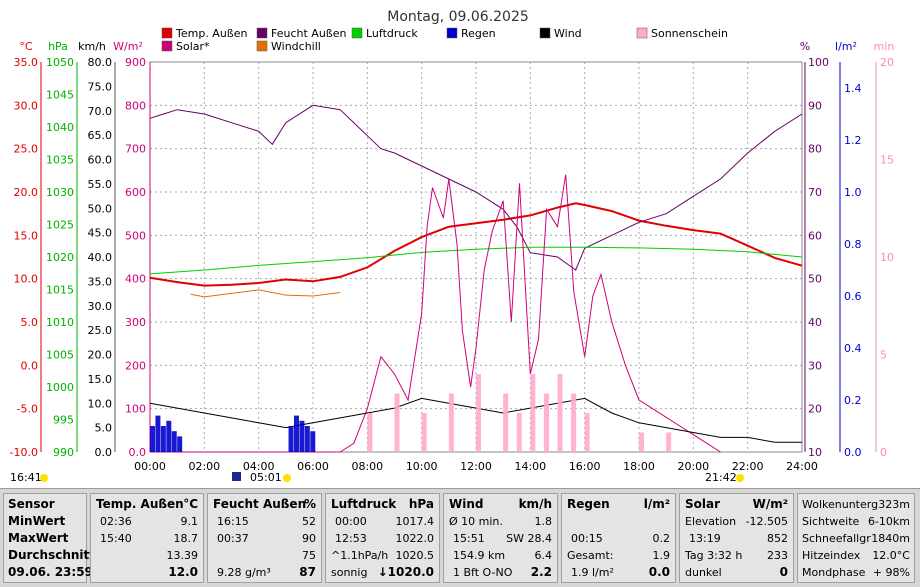  I want to click on sensor-title: Sensor, so click(31, 504).